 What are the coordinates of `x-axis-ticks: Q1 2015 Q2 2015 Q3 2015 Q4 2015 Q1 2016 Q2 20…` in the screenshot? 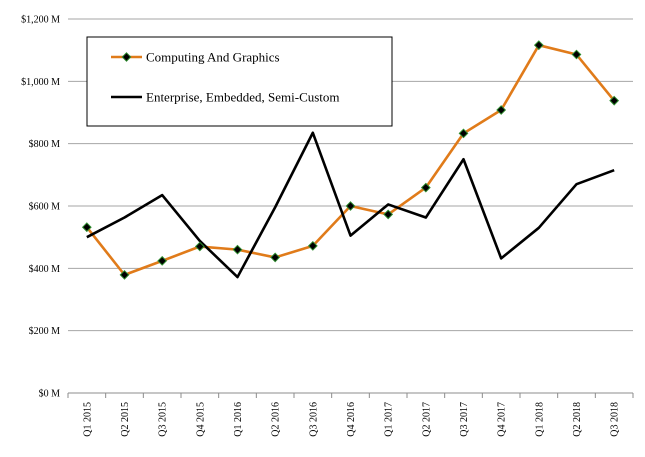 It's located at (350, 415).